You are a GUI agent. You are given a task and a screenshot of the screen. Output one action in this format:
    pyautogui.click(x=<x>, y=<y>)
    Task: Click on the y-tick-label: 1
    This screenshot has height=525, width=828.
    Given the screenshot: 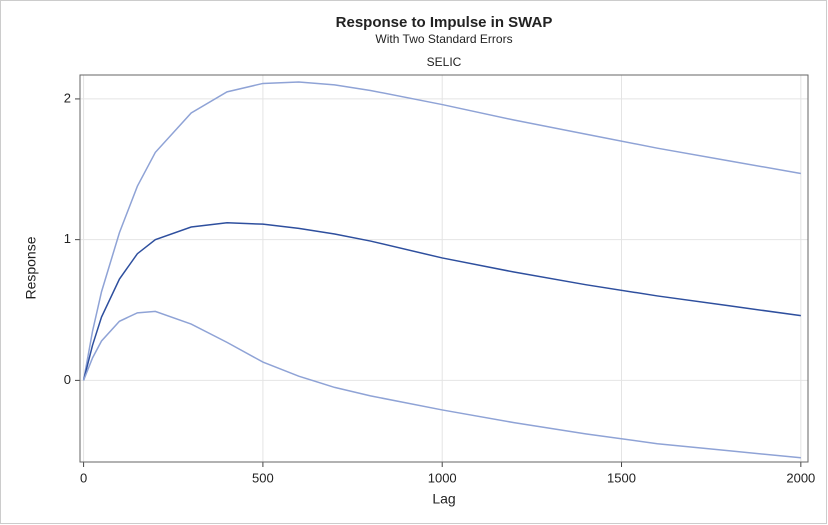 What is the action you would take?
    pyautogui.click(x=67, y=238)
    